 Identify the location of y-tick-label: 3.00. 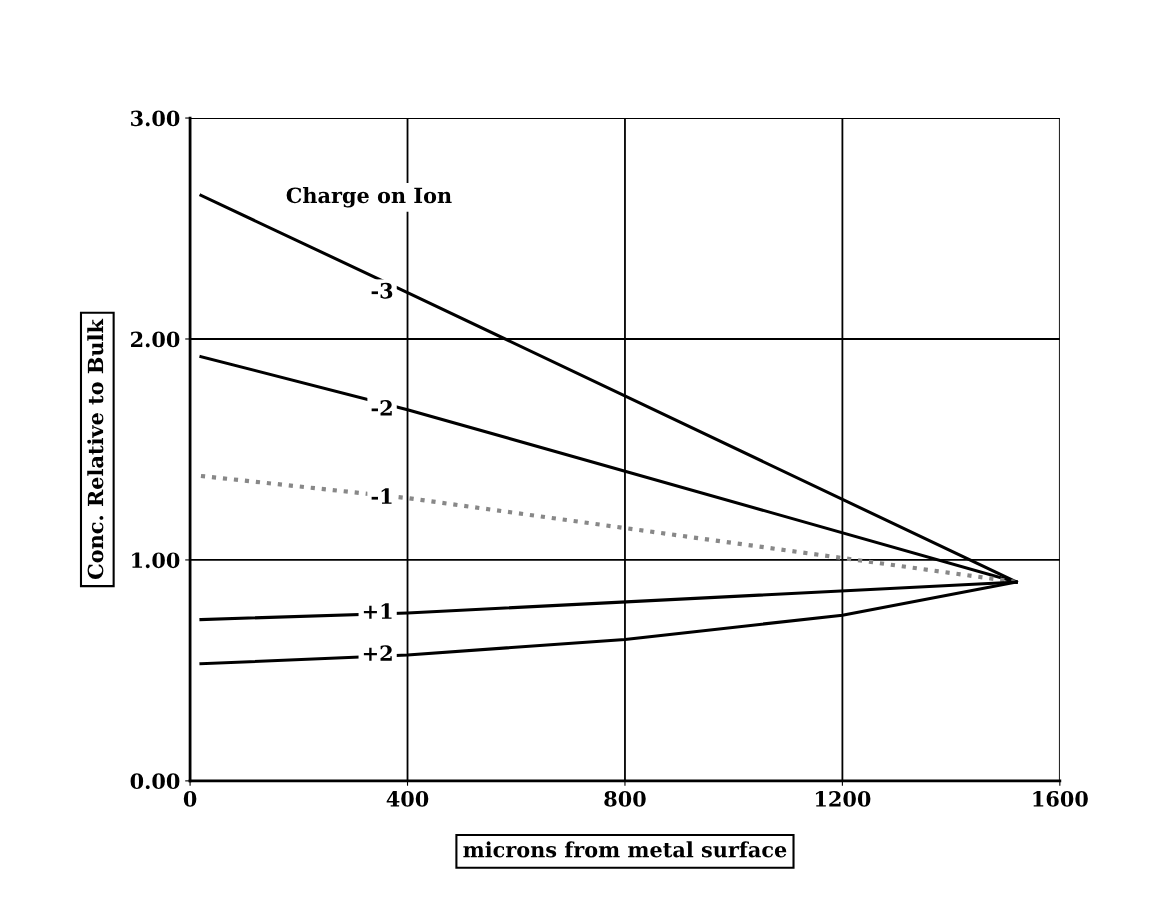
(155, 118).